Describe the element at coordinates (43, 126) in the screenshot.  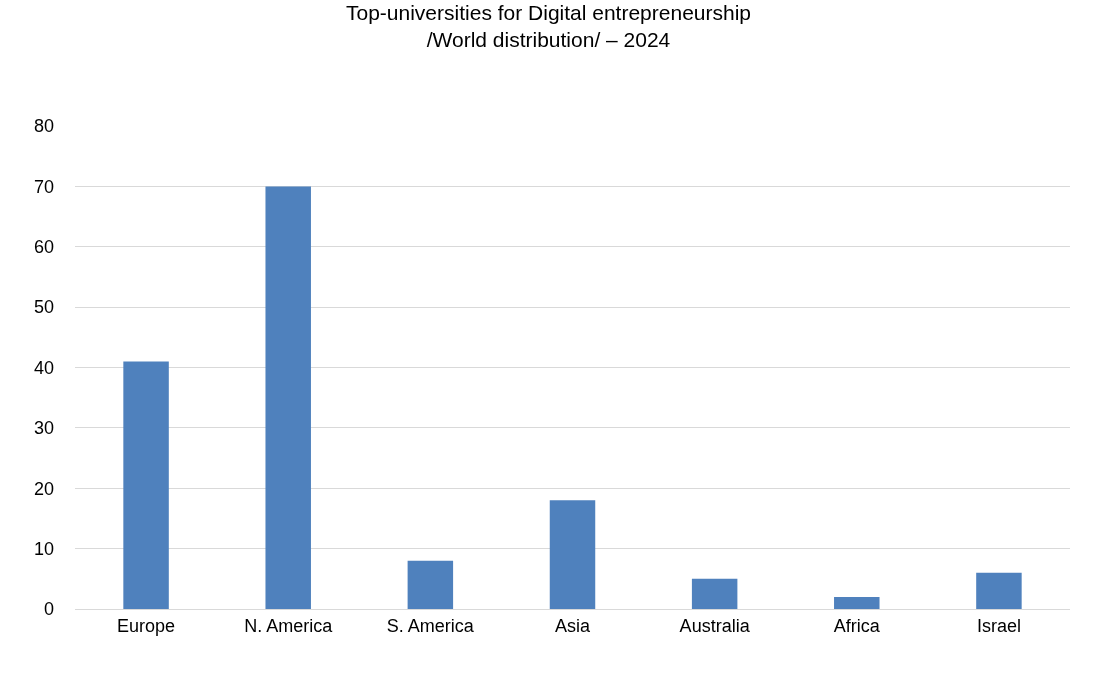
I see `y-tick-label: 80` at that location.